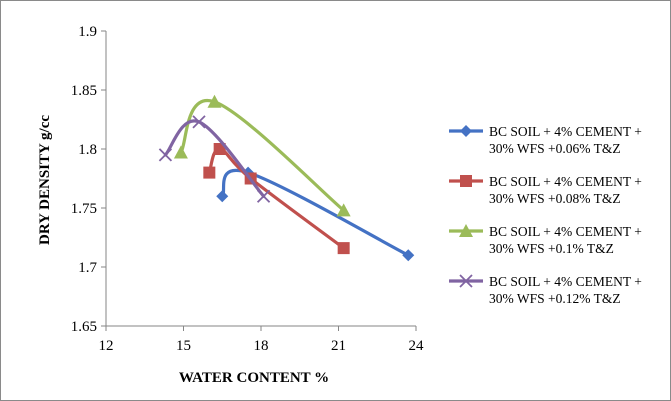 Image resolution: width=671 pixels, height=401 pixels. I want to click on legend-item-4: BC SOIL + 4% CEMENT + 30% WFS +0.12% T&Z, so click(545, 290).